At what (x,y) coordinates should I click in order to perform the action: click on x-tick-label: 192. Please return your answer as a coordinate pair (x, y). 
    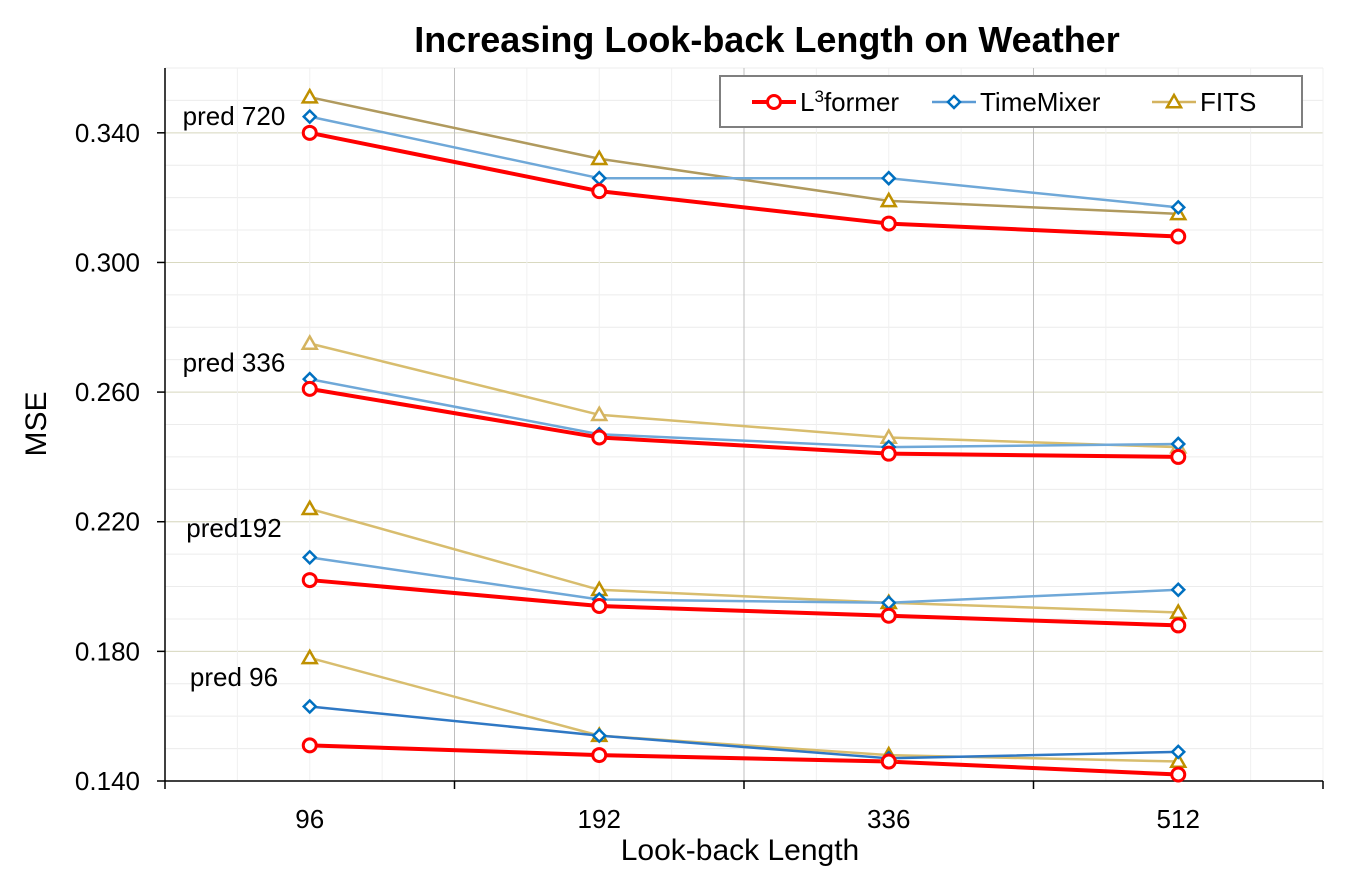
    Looking at the image, I should click on (599, 819).